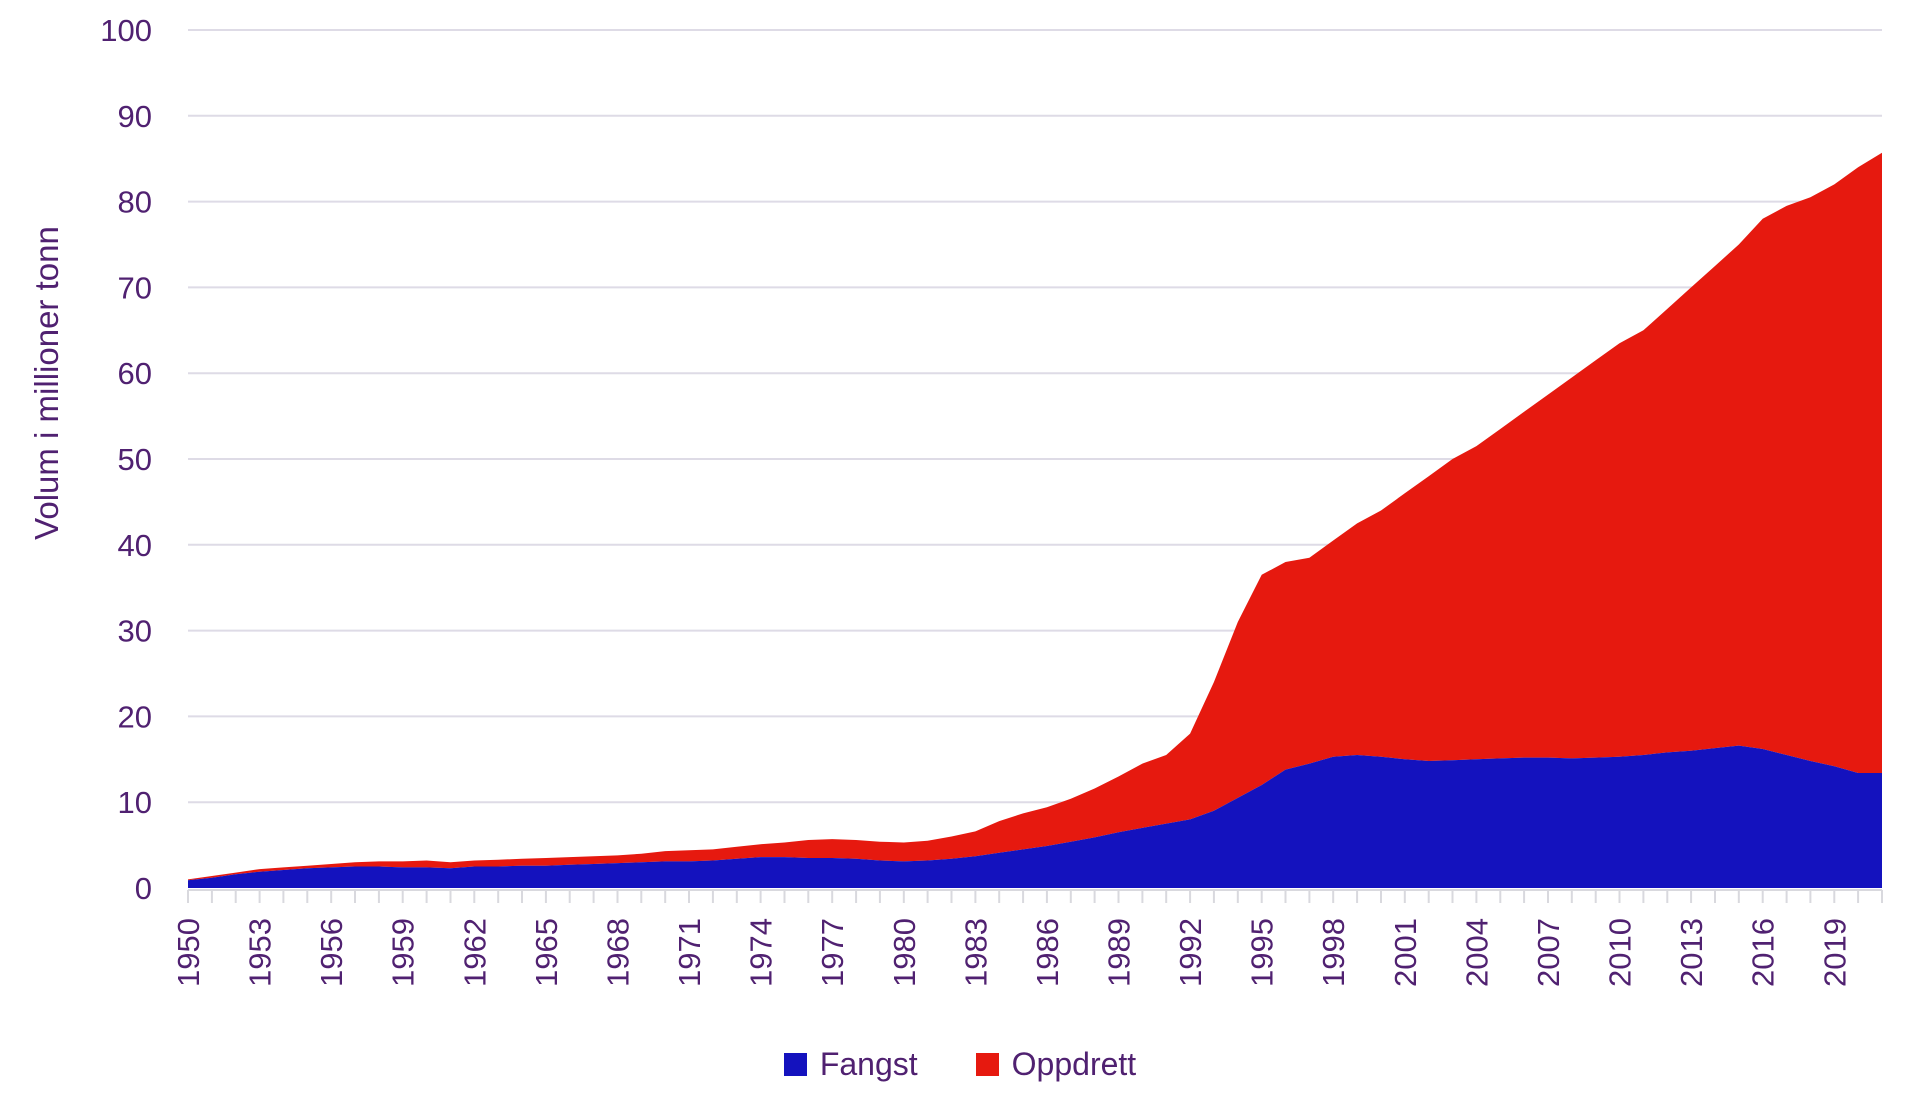 The width and height of the screenshot is (1920, 1119). Describe the element at coordinates (618, 952) in the screenshot. I see `x-tick-label-1968: 1968` at that location.